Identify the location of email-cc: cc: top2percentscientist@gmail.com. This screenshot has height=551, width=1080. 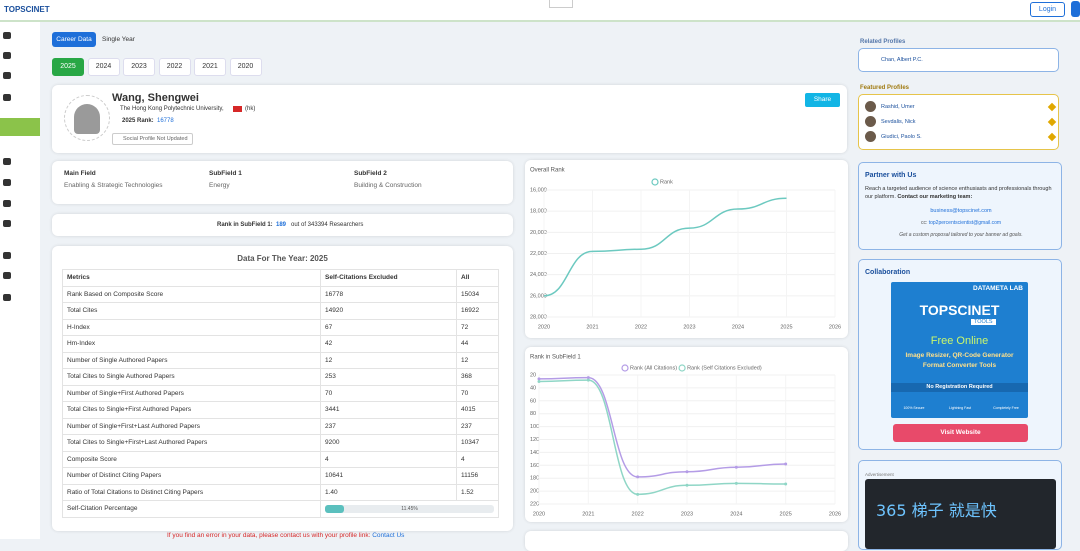
(961, 223).